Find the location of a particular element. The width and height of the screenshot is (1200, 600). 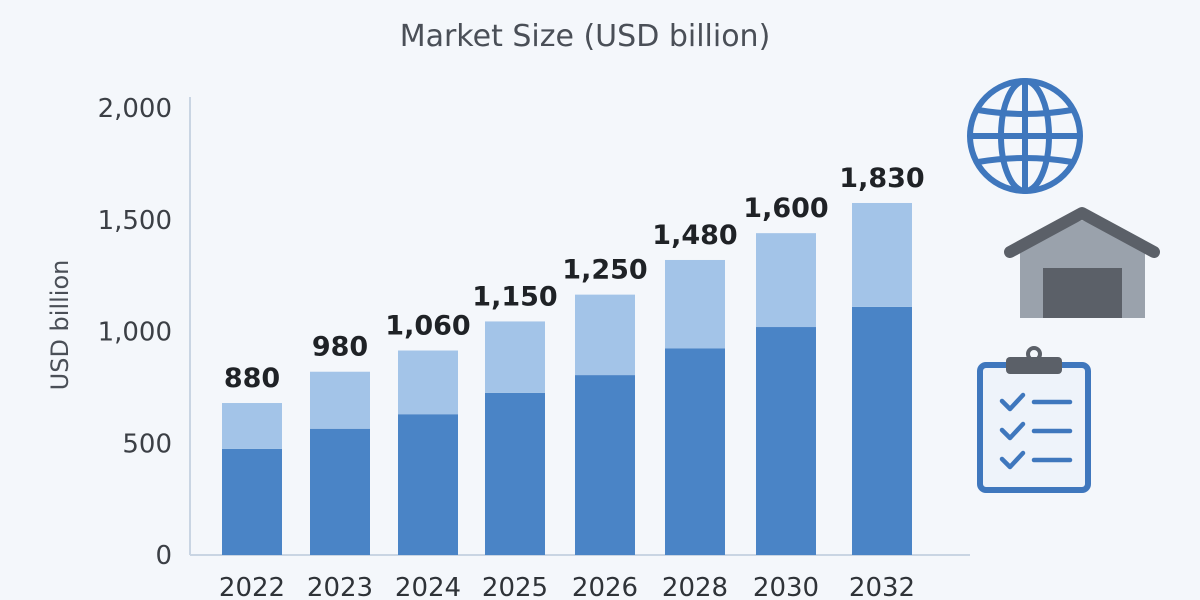

x-tick-label: 2026 is located at coordinates (605, 586).